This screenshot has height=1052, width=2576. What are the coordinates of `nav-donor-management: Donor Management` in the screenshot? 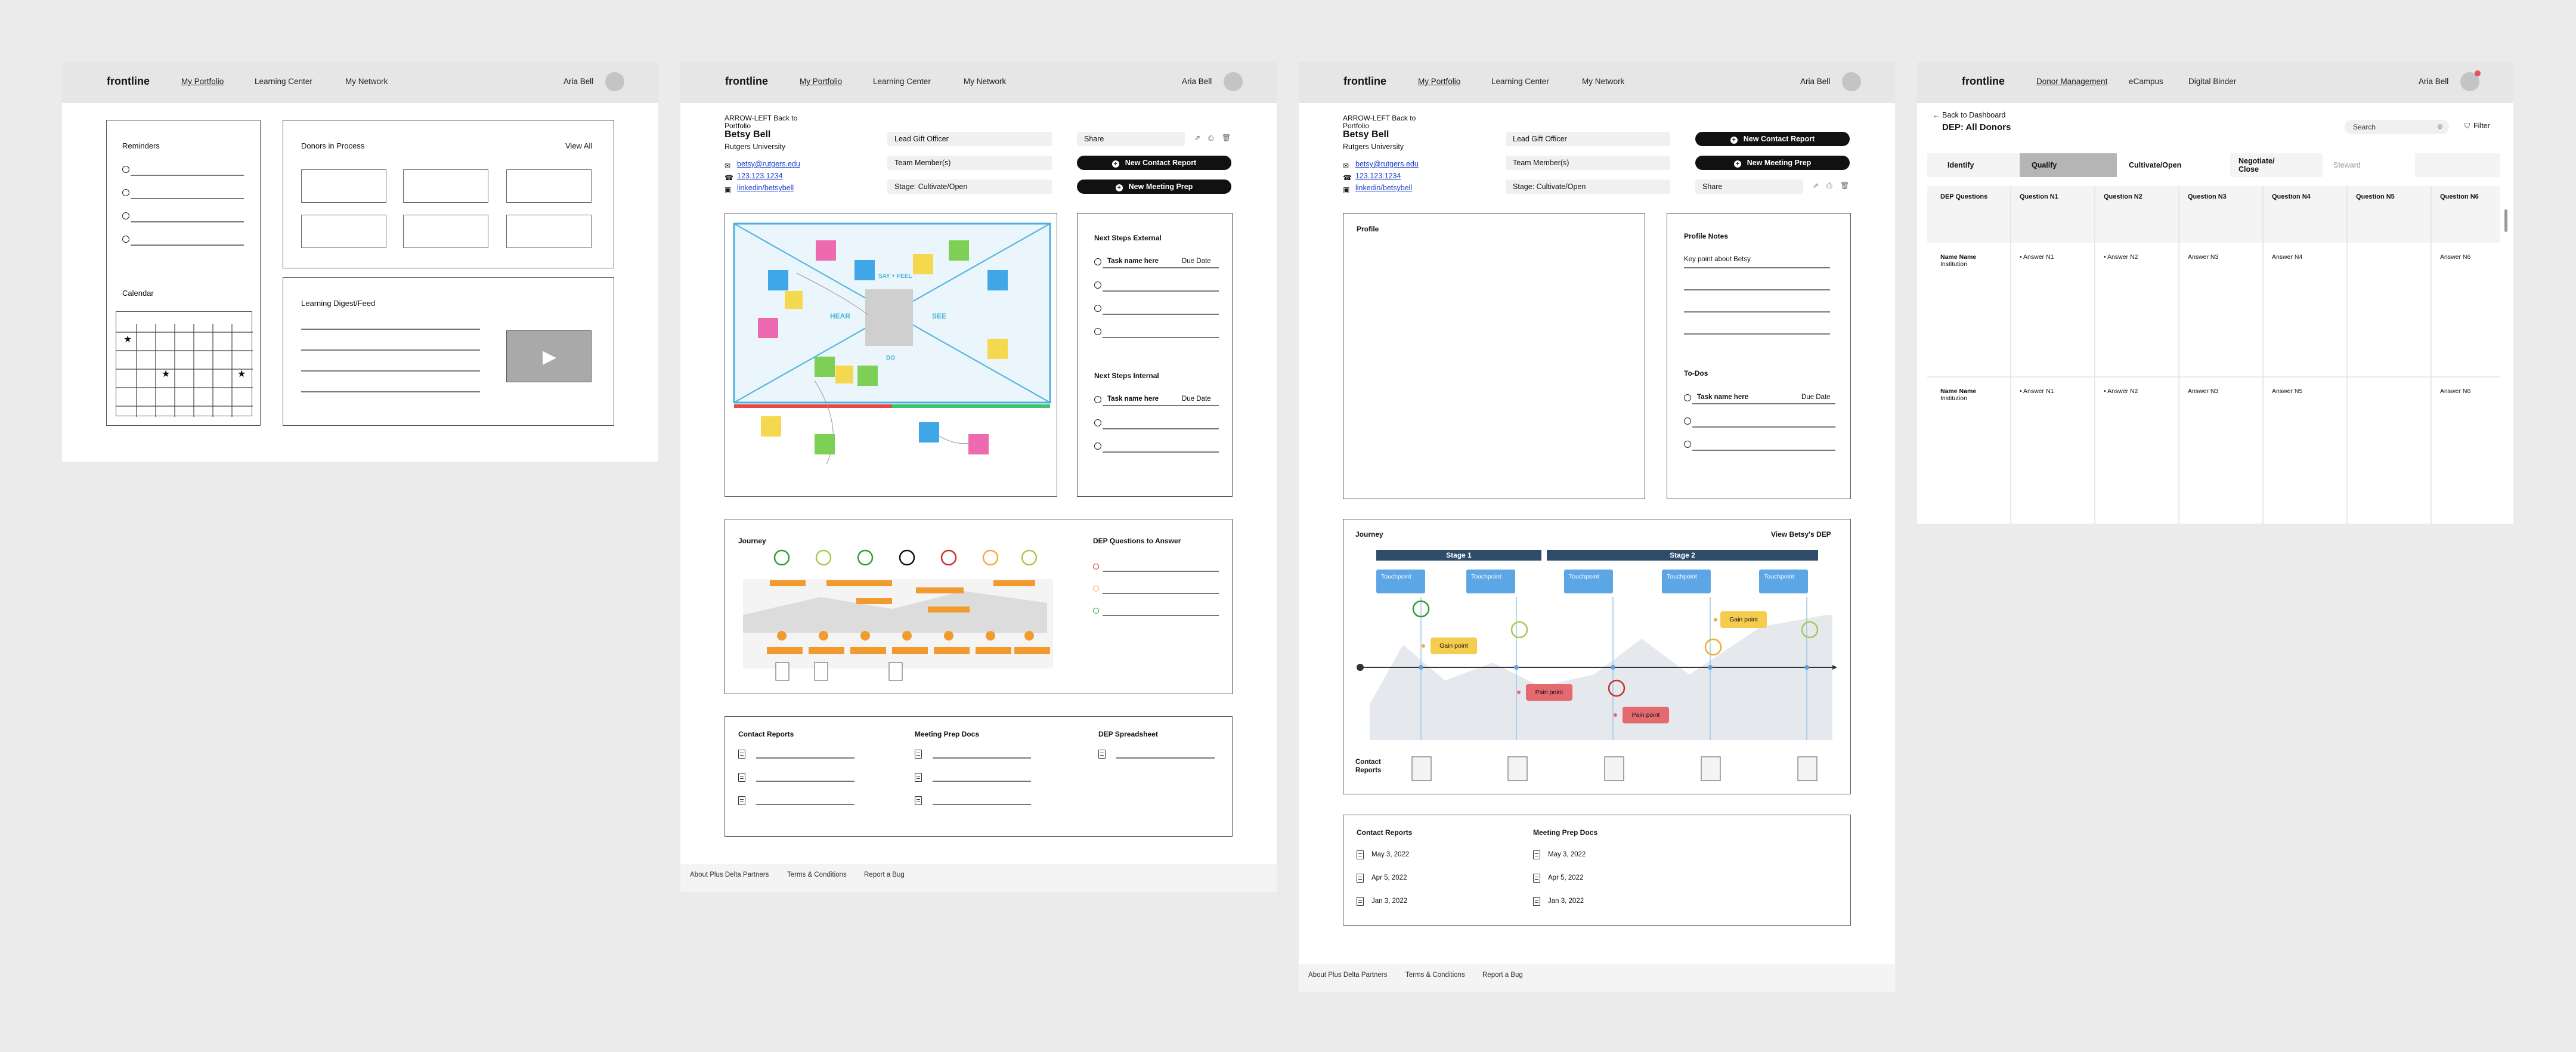 It's located at (2072, 81).